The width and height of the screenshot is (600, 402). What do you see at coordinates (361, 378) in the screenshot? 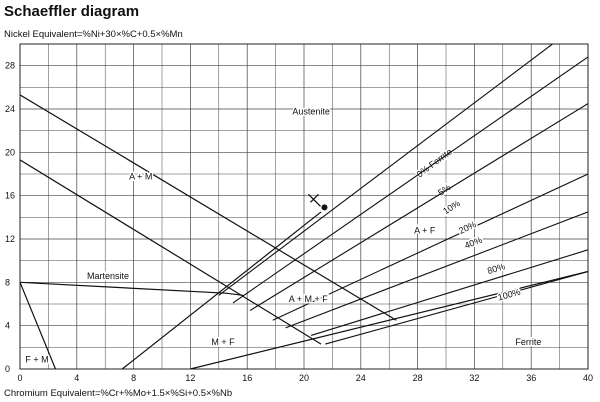
I see `x-tick-label: 24` at bounding box center [361, 378].